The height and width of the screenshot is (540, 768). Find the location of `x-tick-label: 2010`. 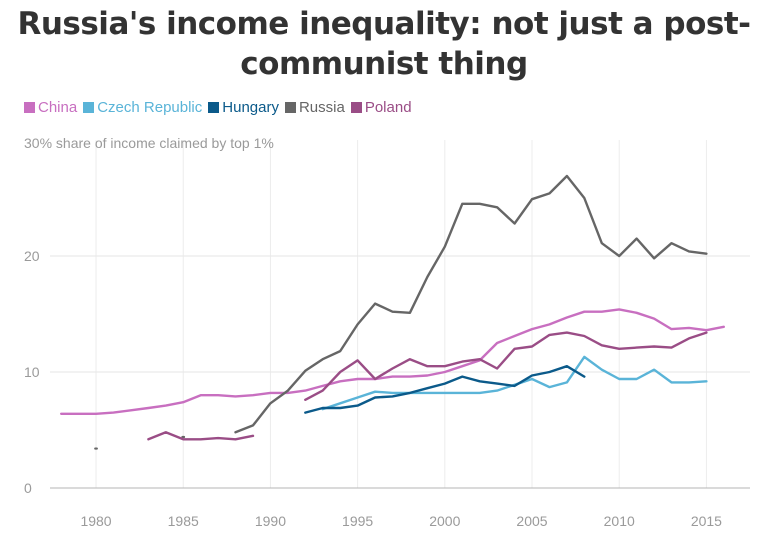

x-tick-label: 2010 is located at coordinates (619, 521).